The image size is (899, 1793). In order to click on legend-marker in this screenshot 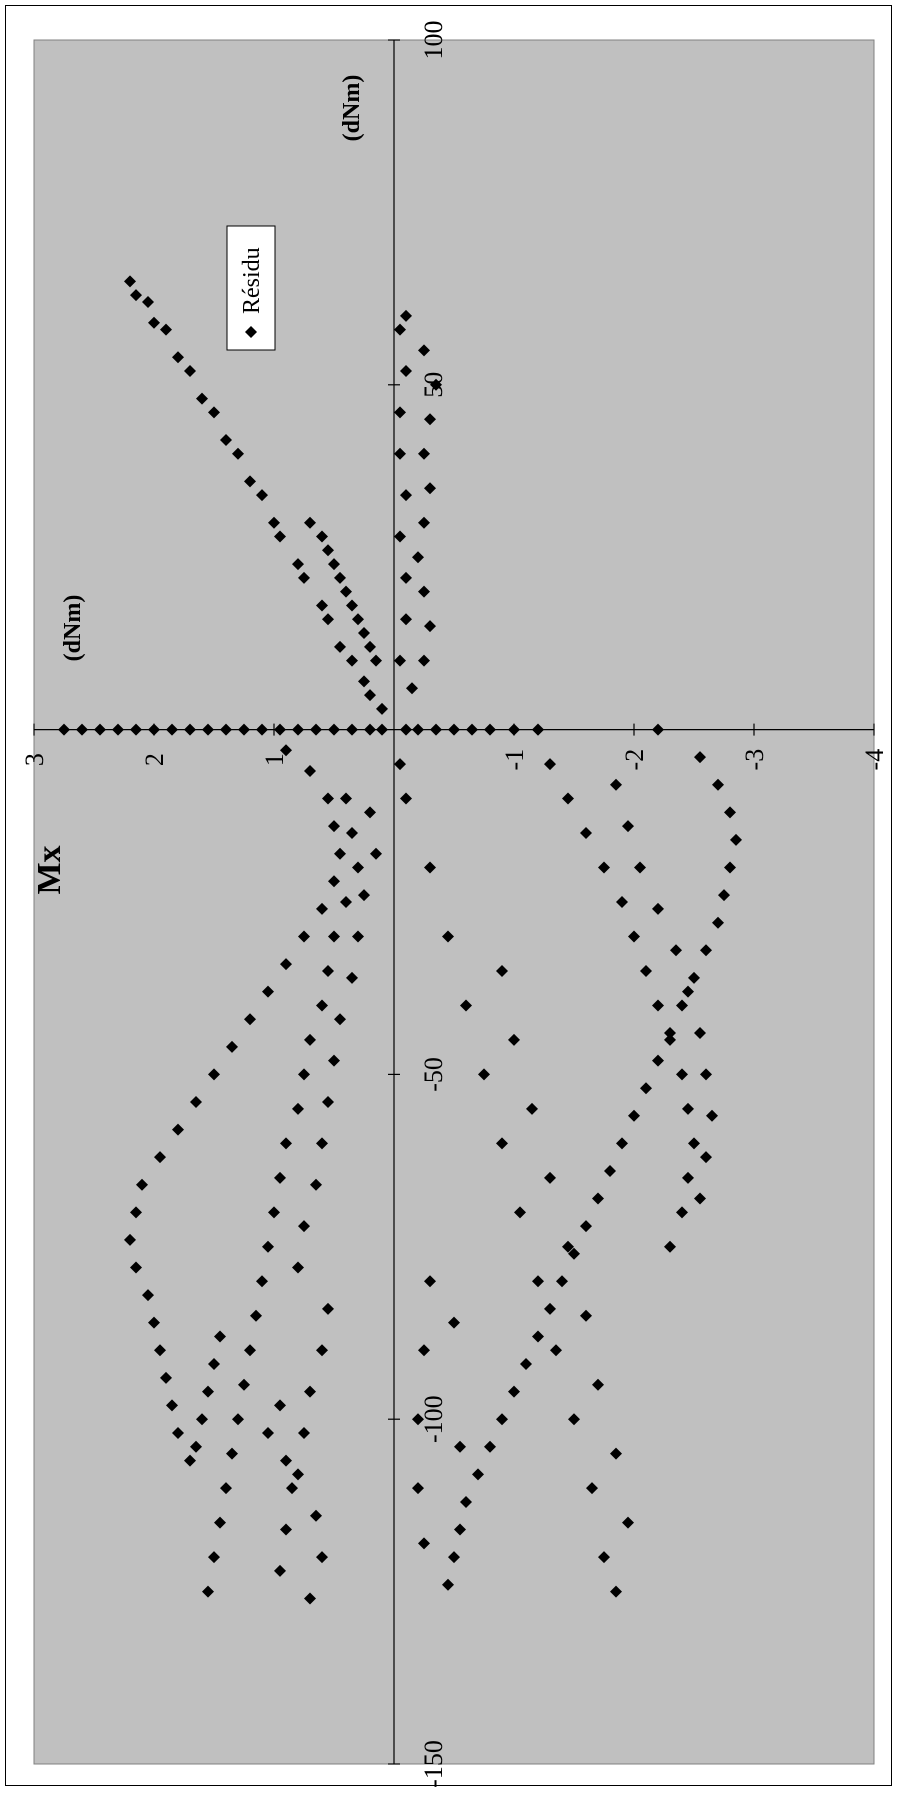, I will do `click(251, 332)`.